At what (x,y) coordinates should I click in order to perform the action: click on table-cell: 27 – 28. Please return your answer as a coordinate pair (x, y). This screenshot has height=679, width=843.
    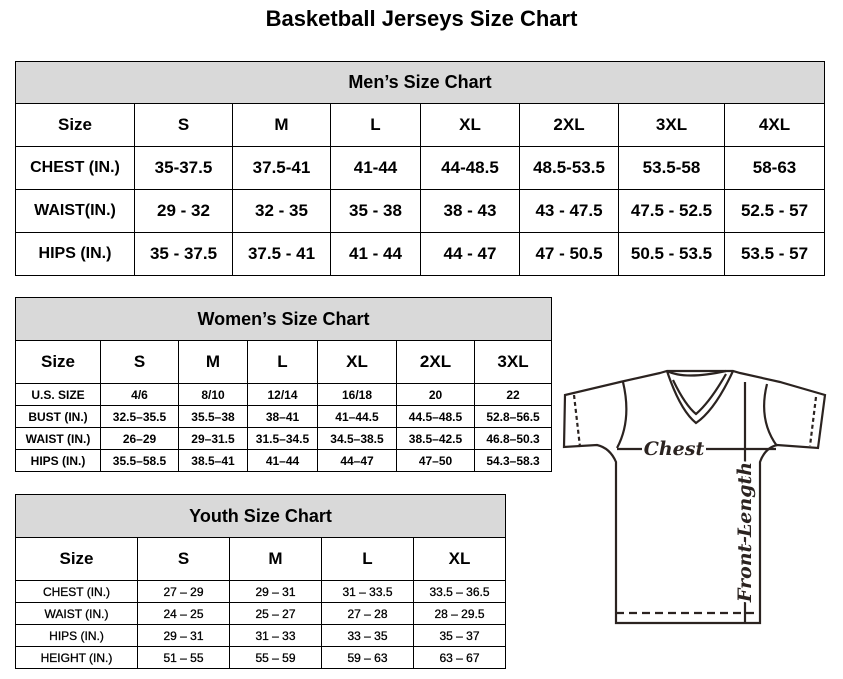
    Looking at the image, I should click on (367, 613).